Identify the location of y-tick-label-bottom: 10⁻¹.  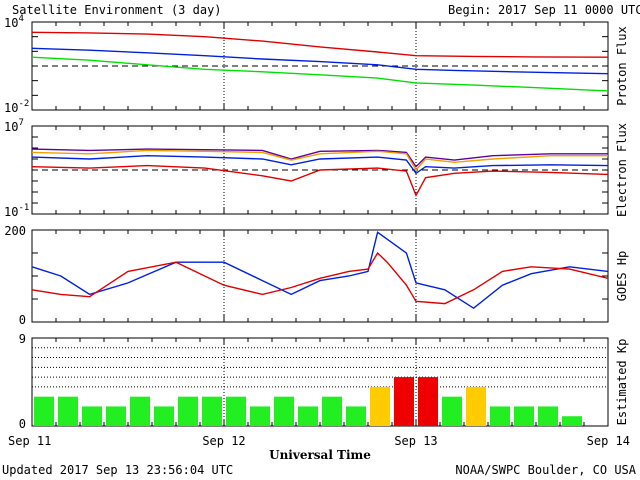
(16, 211).